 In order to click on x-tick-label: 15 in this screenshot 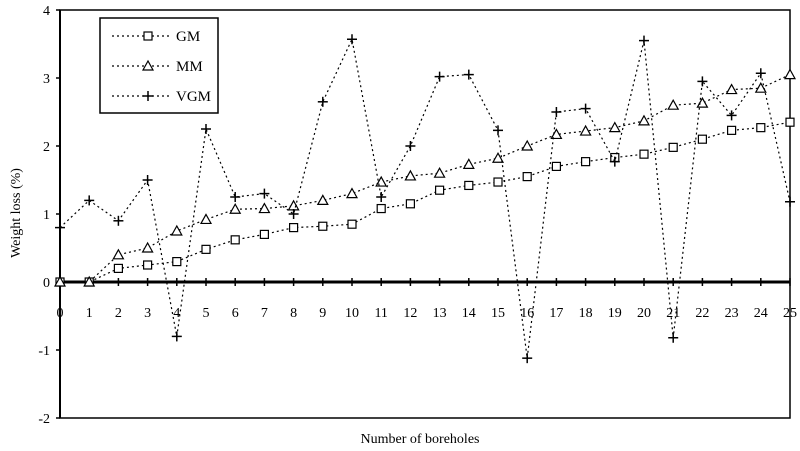, I will do `click(498, 313)`.